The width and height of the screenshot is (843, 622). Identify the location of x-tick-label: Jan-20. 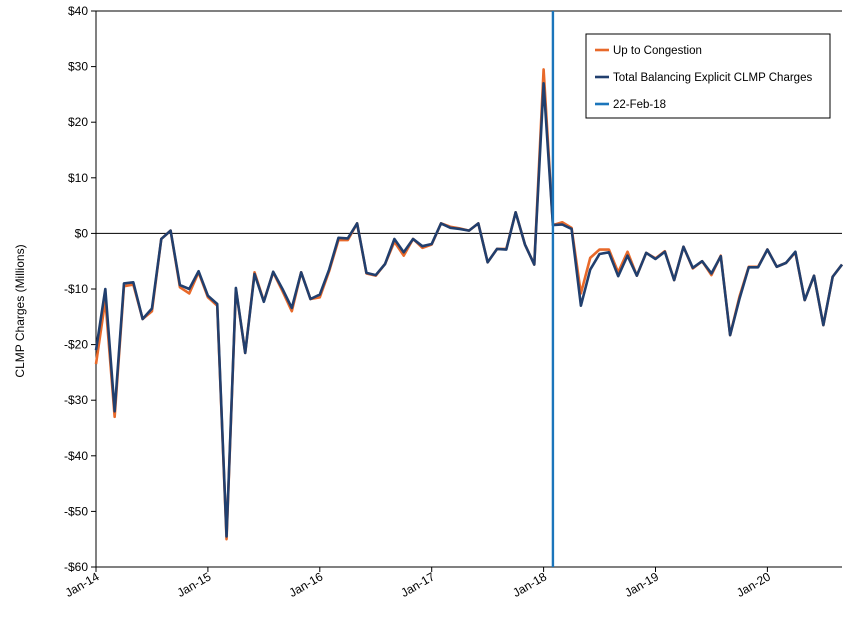
(753, 584).